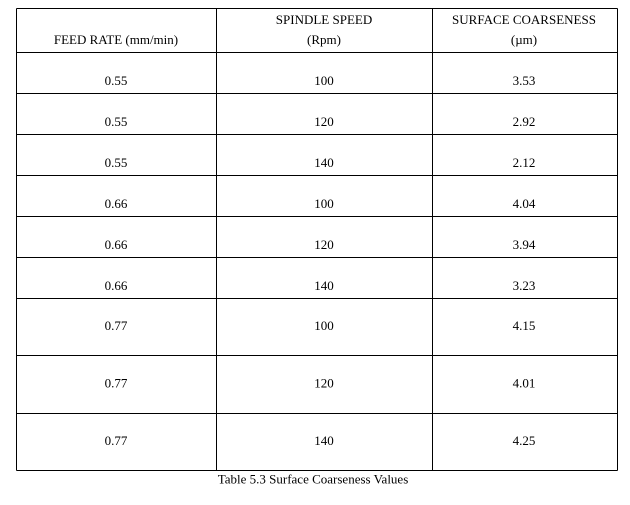 This screenshot has width=630, height=505. Describe the element at coordinates (524, 203) in the screenshot. I see `table-cell: 4.04` at that location.